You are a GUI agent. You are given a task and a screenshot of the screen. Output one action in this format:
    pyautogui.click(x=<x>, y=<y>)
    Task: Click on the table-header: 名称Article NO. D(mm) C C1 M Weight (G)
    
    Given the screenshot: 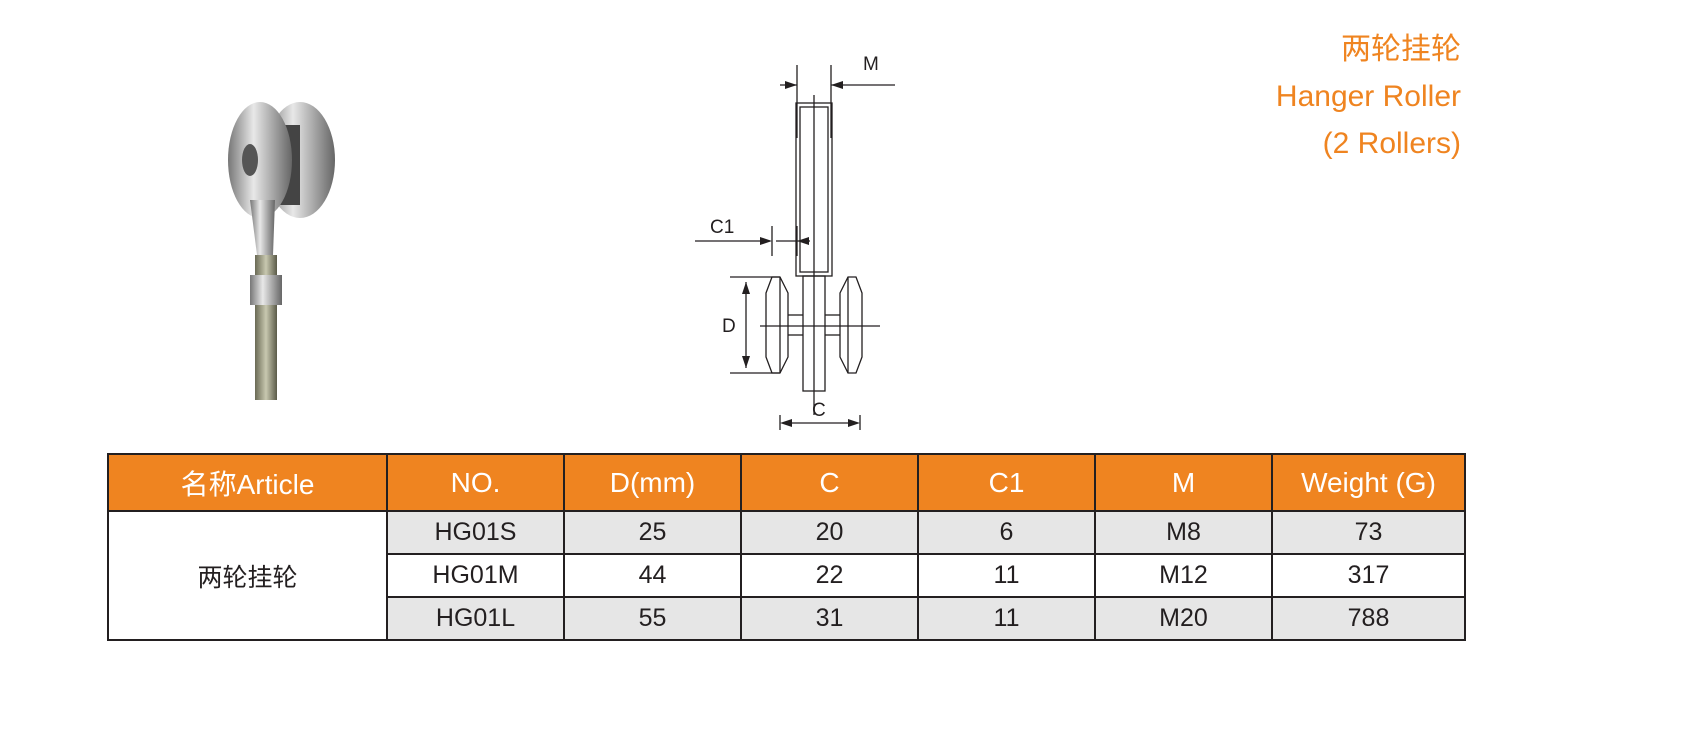 What is the action you would take?
    pyautogui.click(x=786, y=482)
    